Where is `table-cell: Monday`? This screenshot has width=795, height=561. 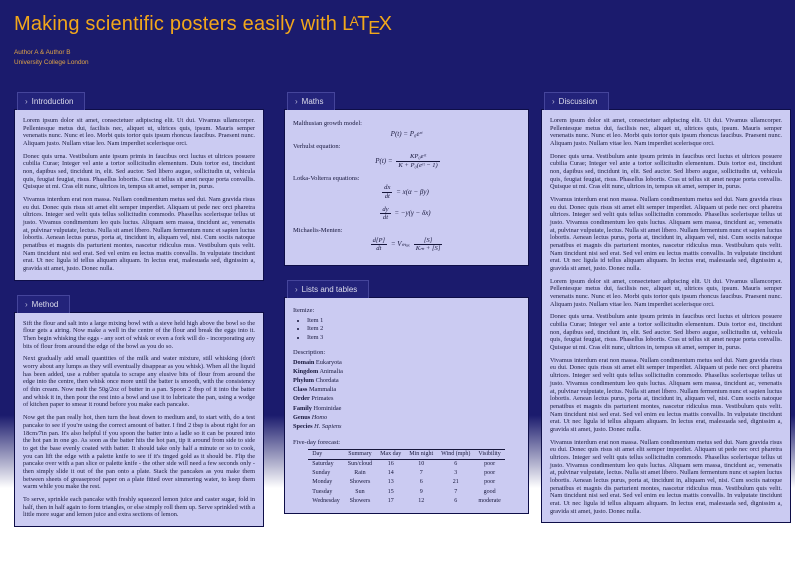
table-cell: Monday is located at coordinates (322, 482).